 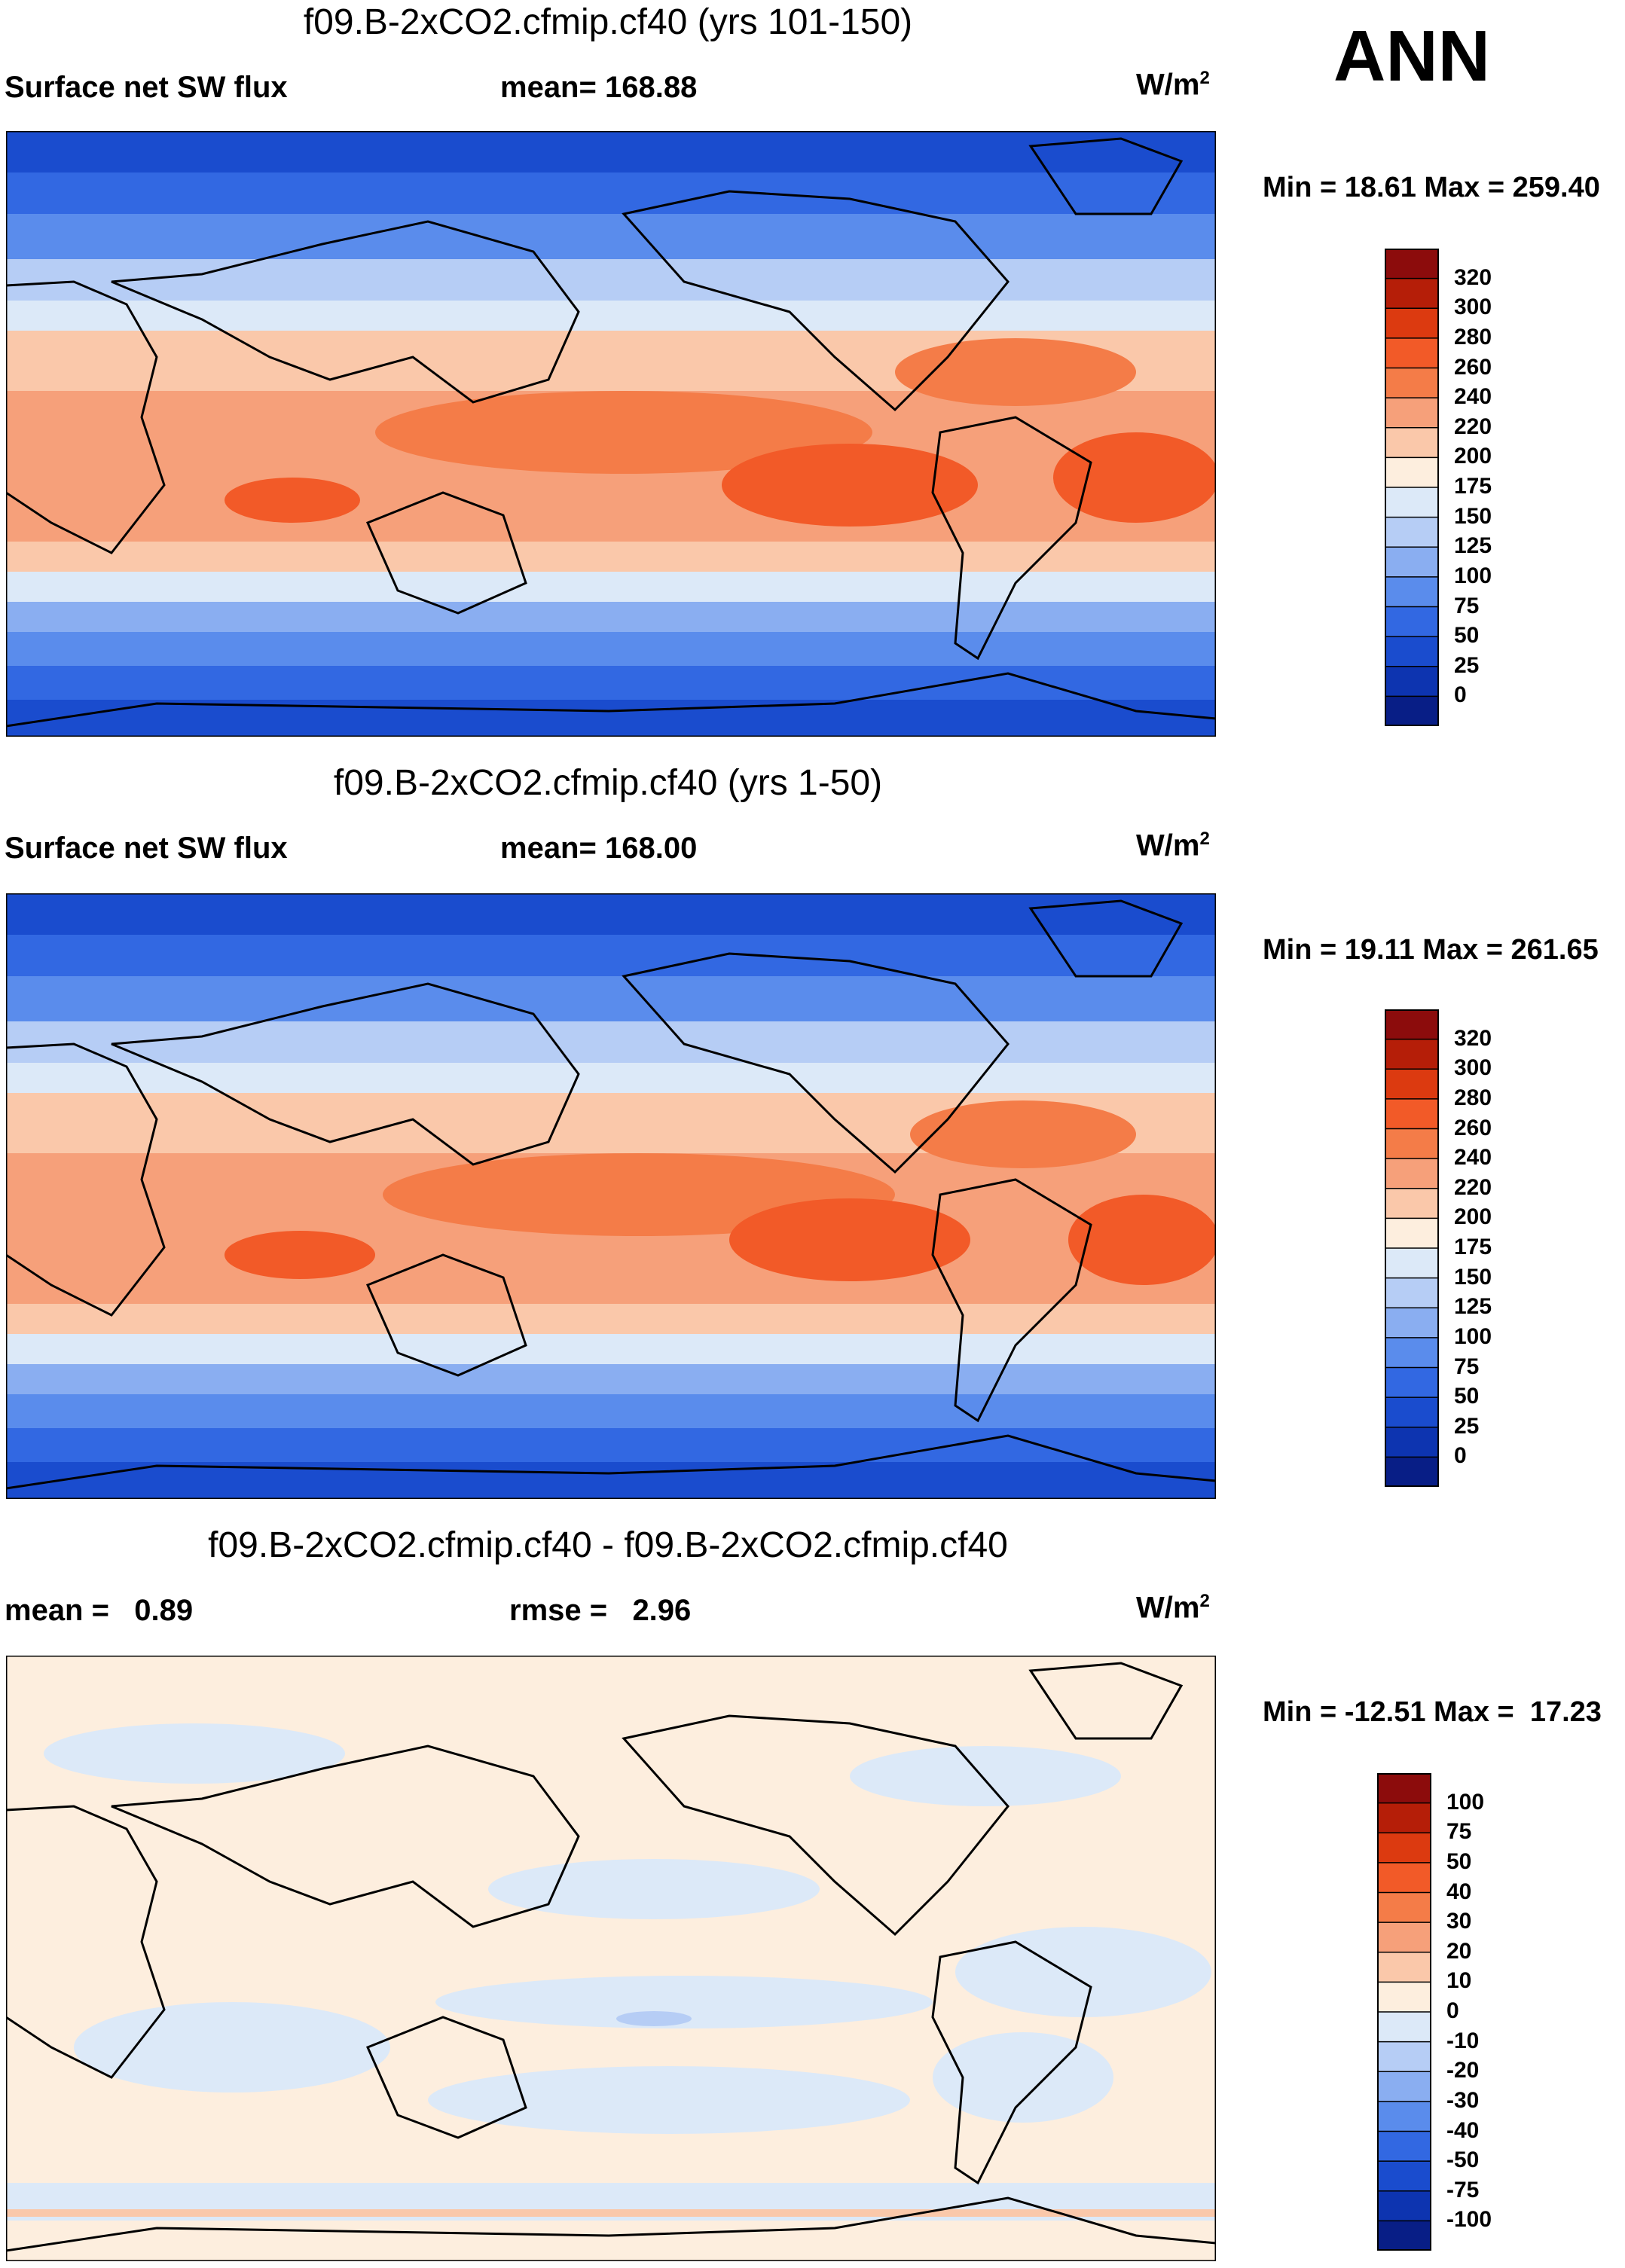 What do you see at coordinates (611, 2213) in the screenshot?
I see `pos-circumpolar-band` at bounding box center [611, 2213].